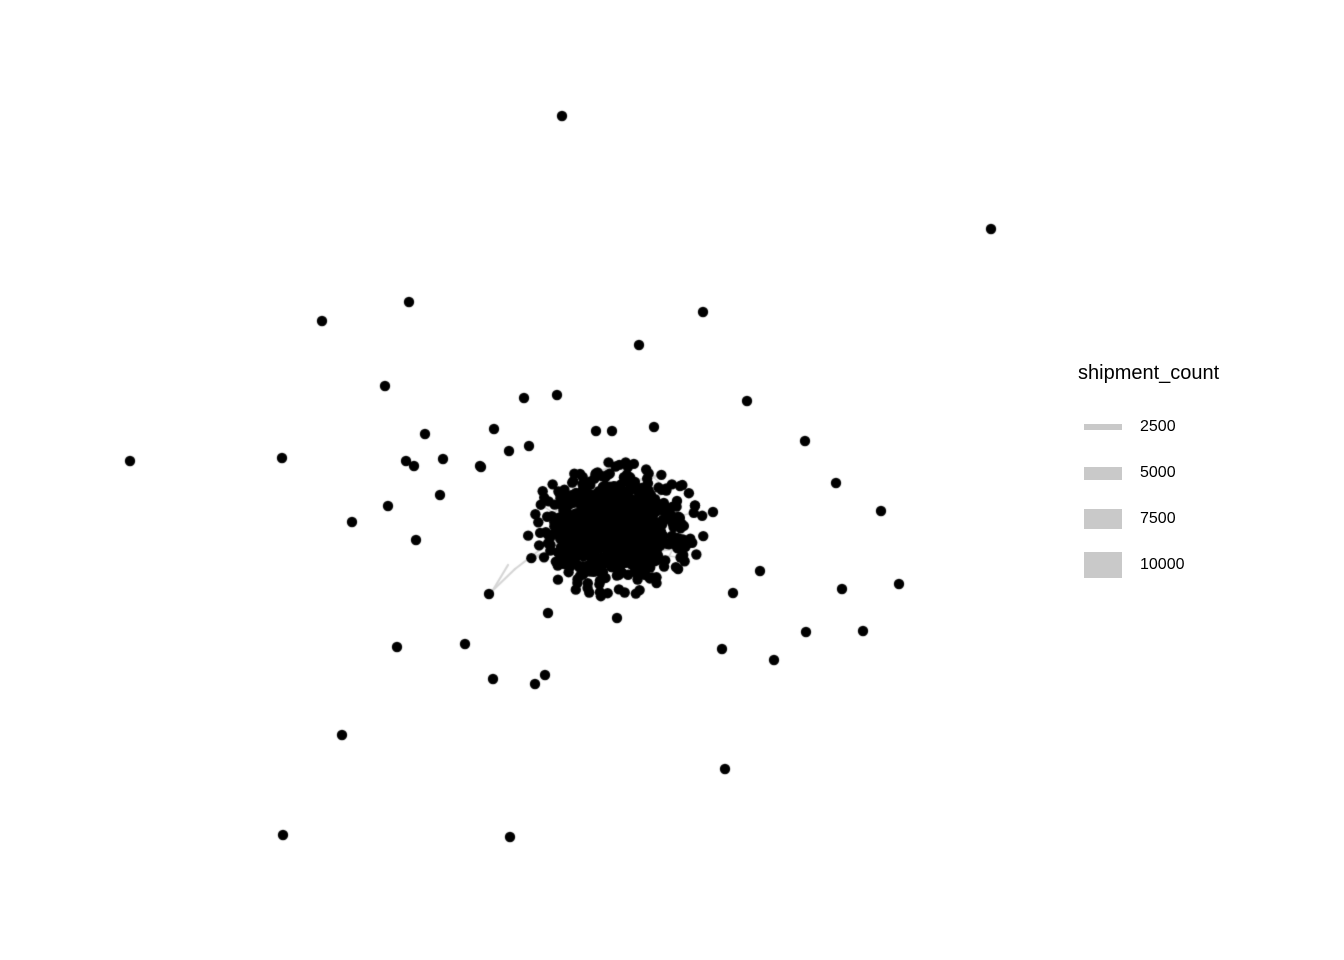  I want to click on legend-entry-10000: 10000, so click(1148, 565).